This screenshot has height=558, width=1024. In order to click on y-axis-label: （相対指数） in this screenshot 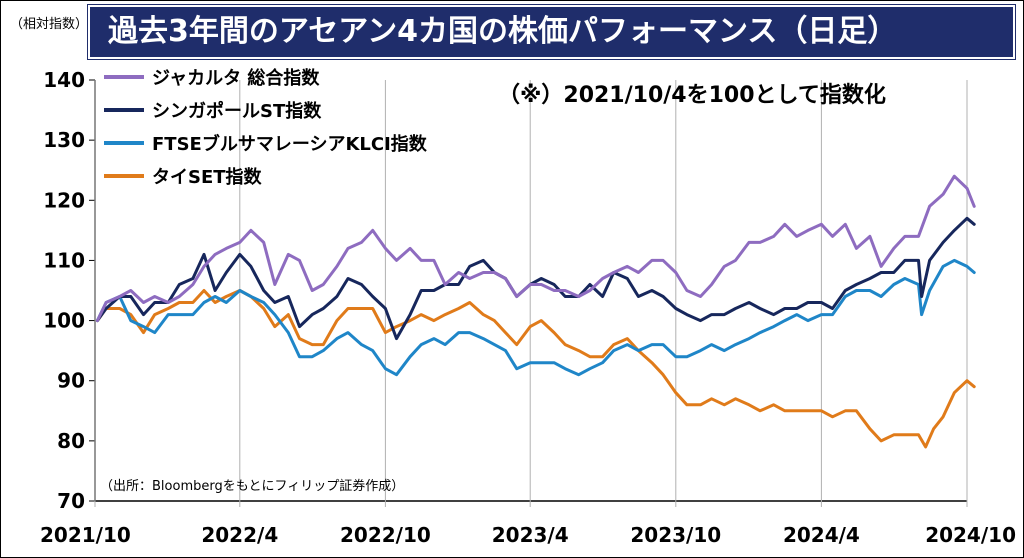, I will do `click(49, 24)`.